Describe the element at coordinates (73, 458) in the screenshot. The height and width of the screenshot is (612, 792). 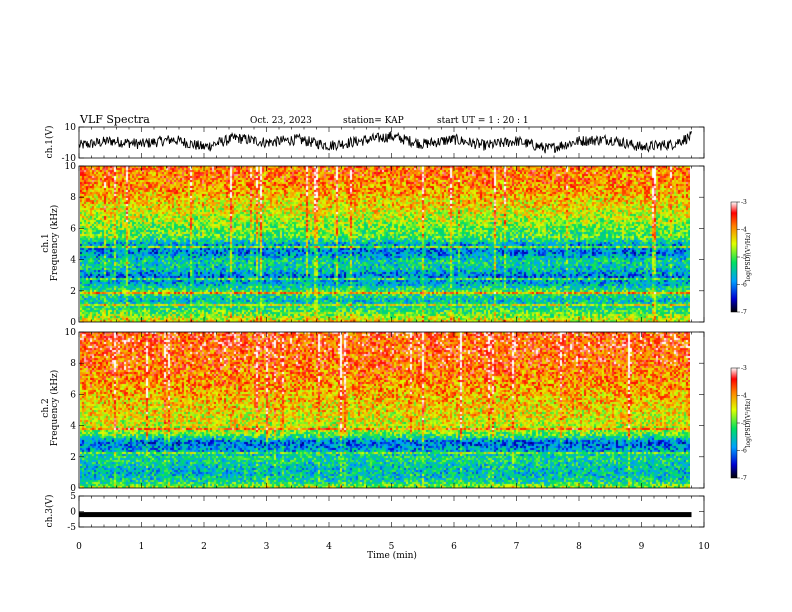
I see `spec2-ytick-label: 2` at that location.